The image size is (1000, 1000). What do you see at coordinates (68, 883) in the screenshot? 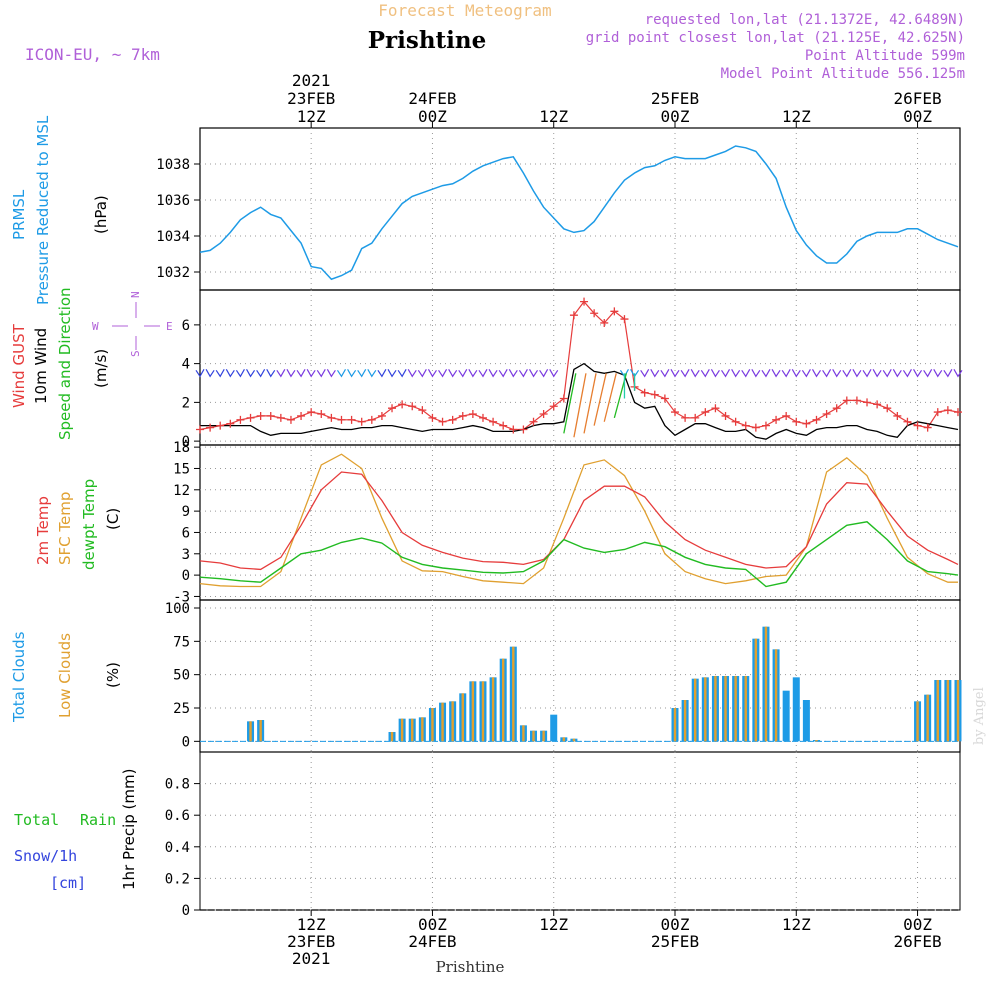
I see `cm-label: [cm]` at bounding box center [68, 883].